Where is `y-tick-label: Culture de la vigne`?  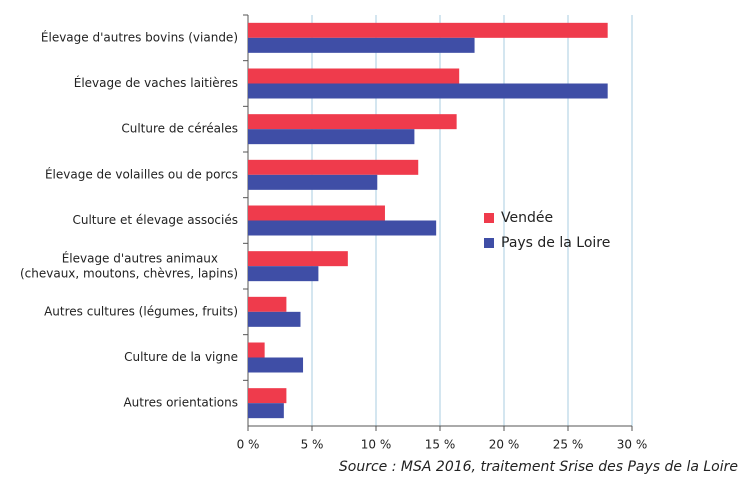
y-tick-label: Culture de la vigne is located at coordinates (181, 357).